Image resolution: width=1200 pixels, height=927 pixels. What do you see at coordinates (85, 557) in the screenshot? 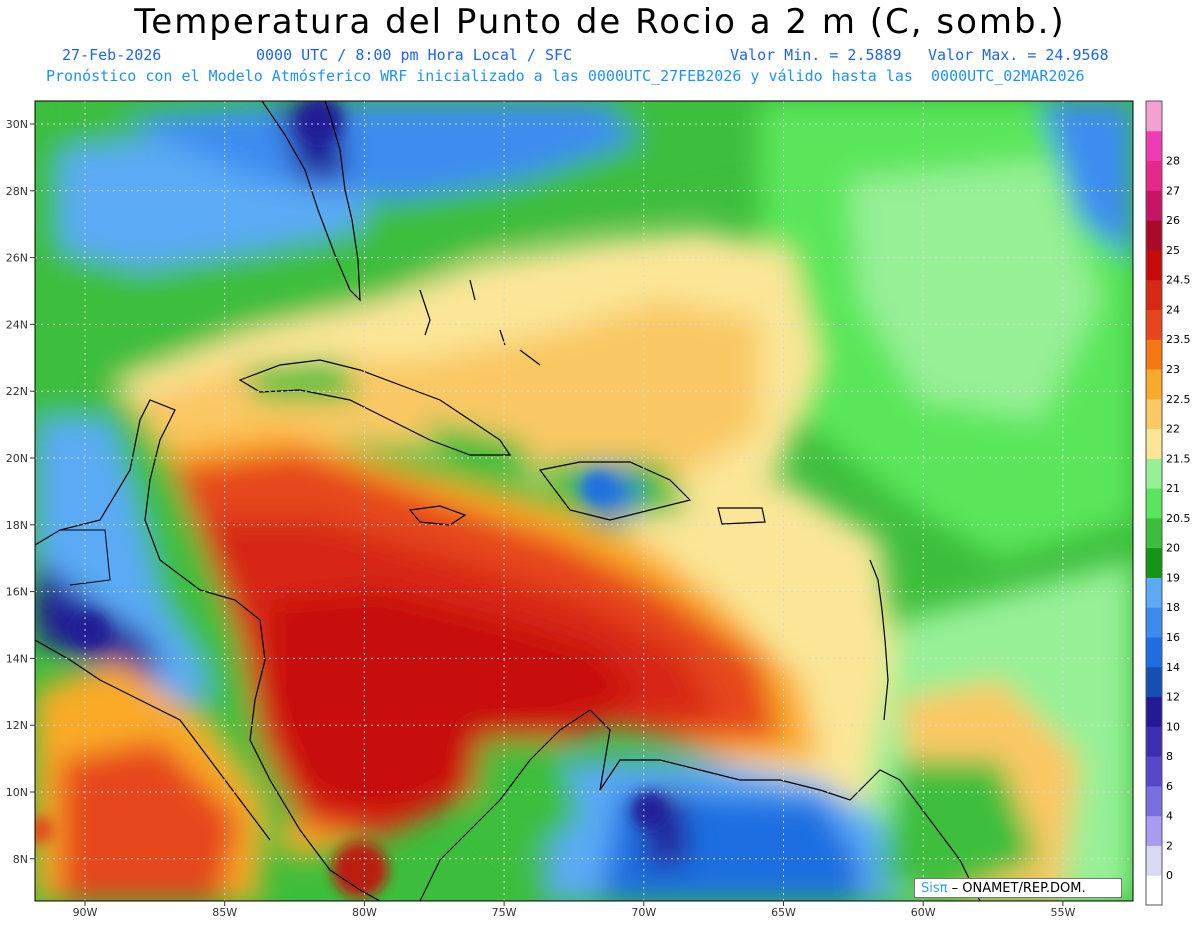
I see `borders` at bounding box center [85, 557].